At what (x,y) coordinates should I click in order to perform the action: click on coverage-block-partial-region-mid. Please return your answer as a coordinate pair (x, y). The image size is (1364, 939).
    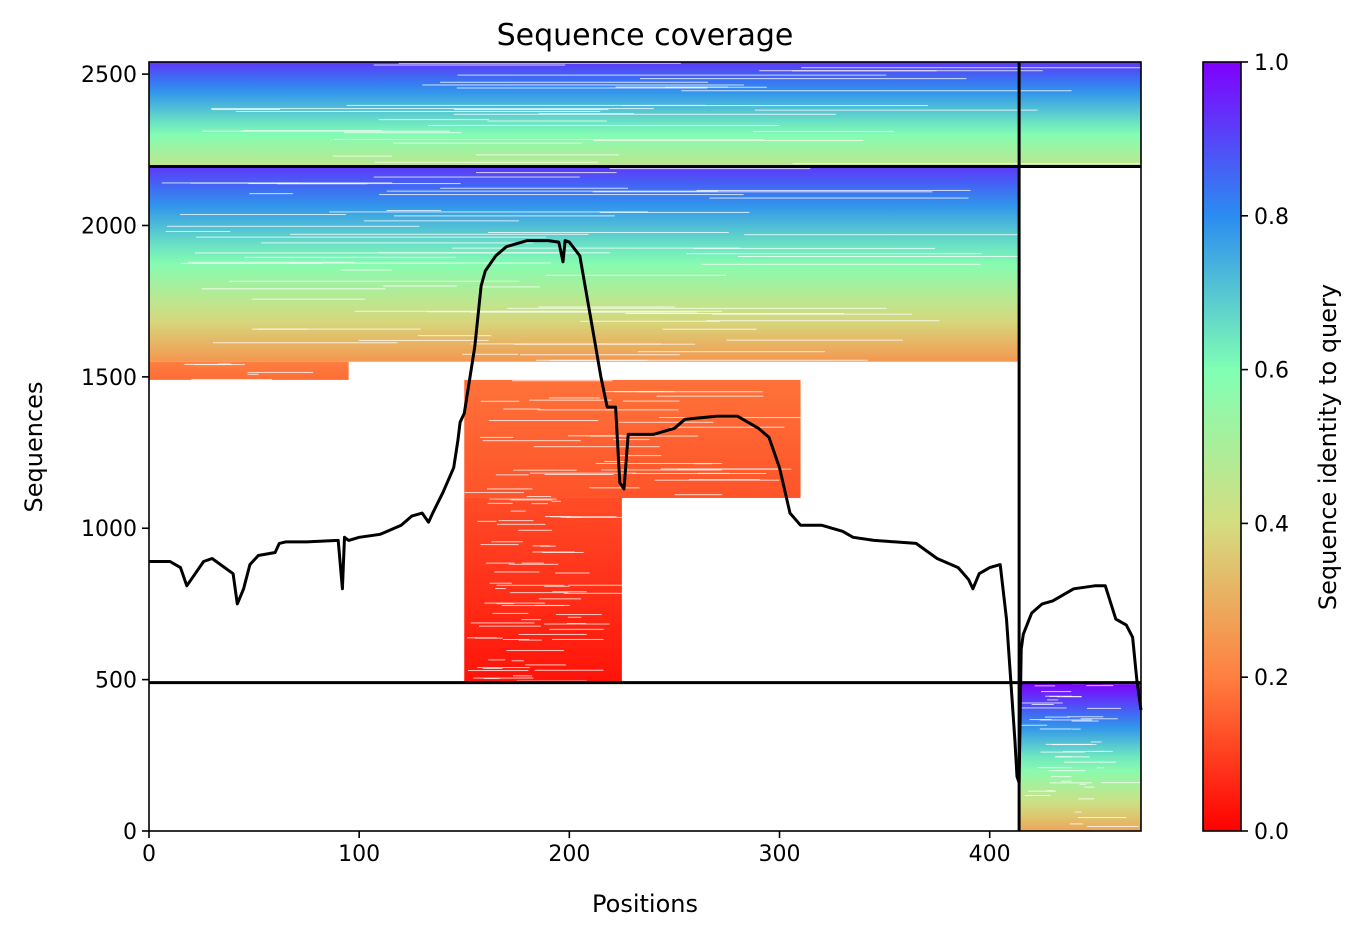
    Looking at the image, I should click on (632, 438).